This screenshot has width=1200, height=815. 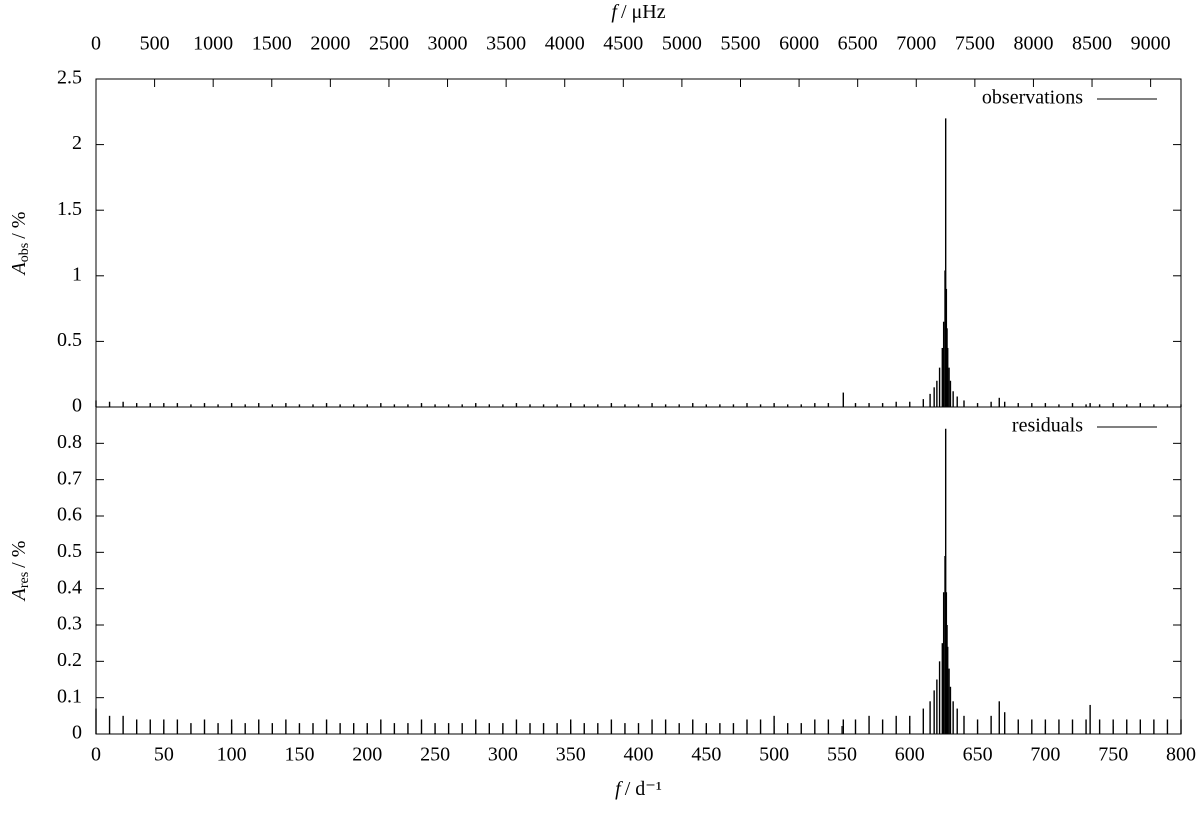 I want to click on y-tick-label: 2, so click(x=77, y=143).